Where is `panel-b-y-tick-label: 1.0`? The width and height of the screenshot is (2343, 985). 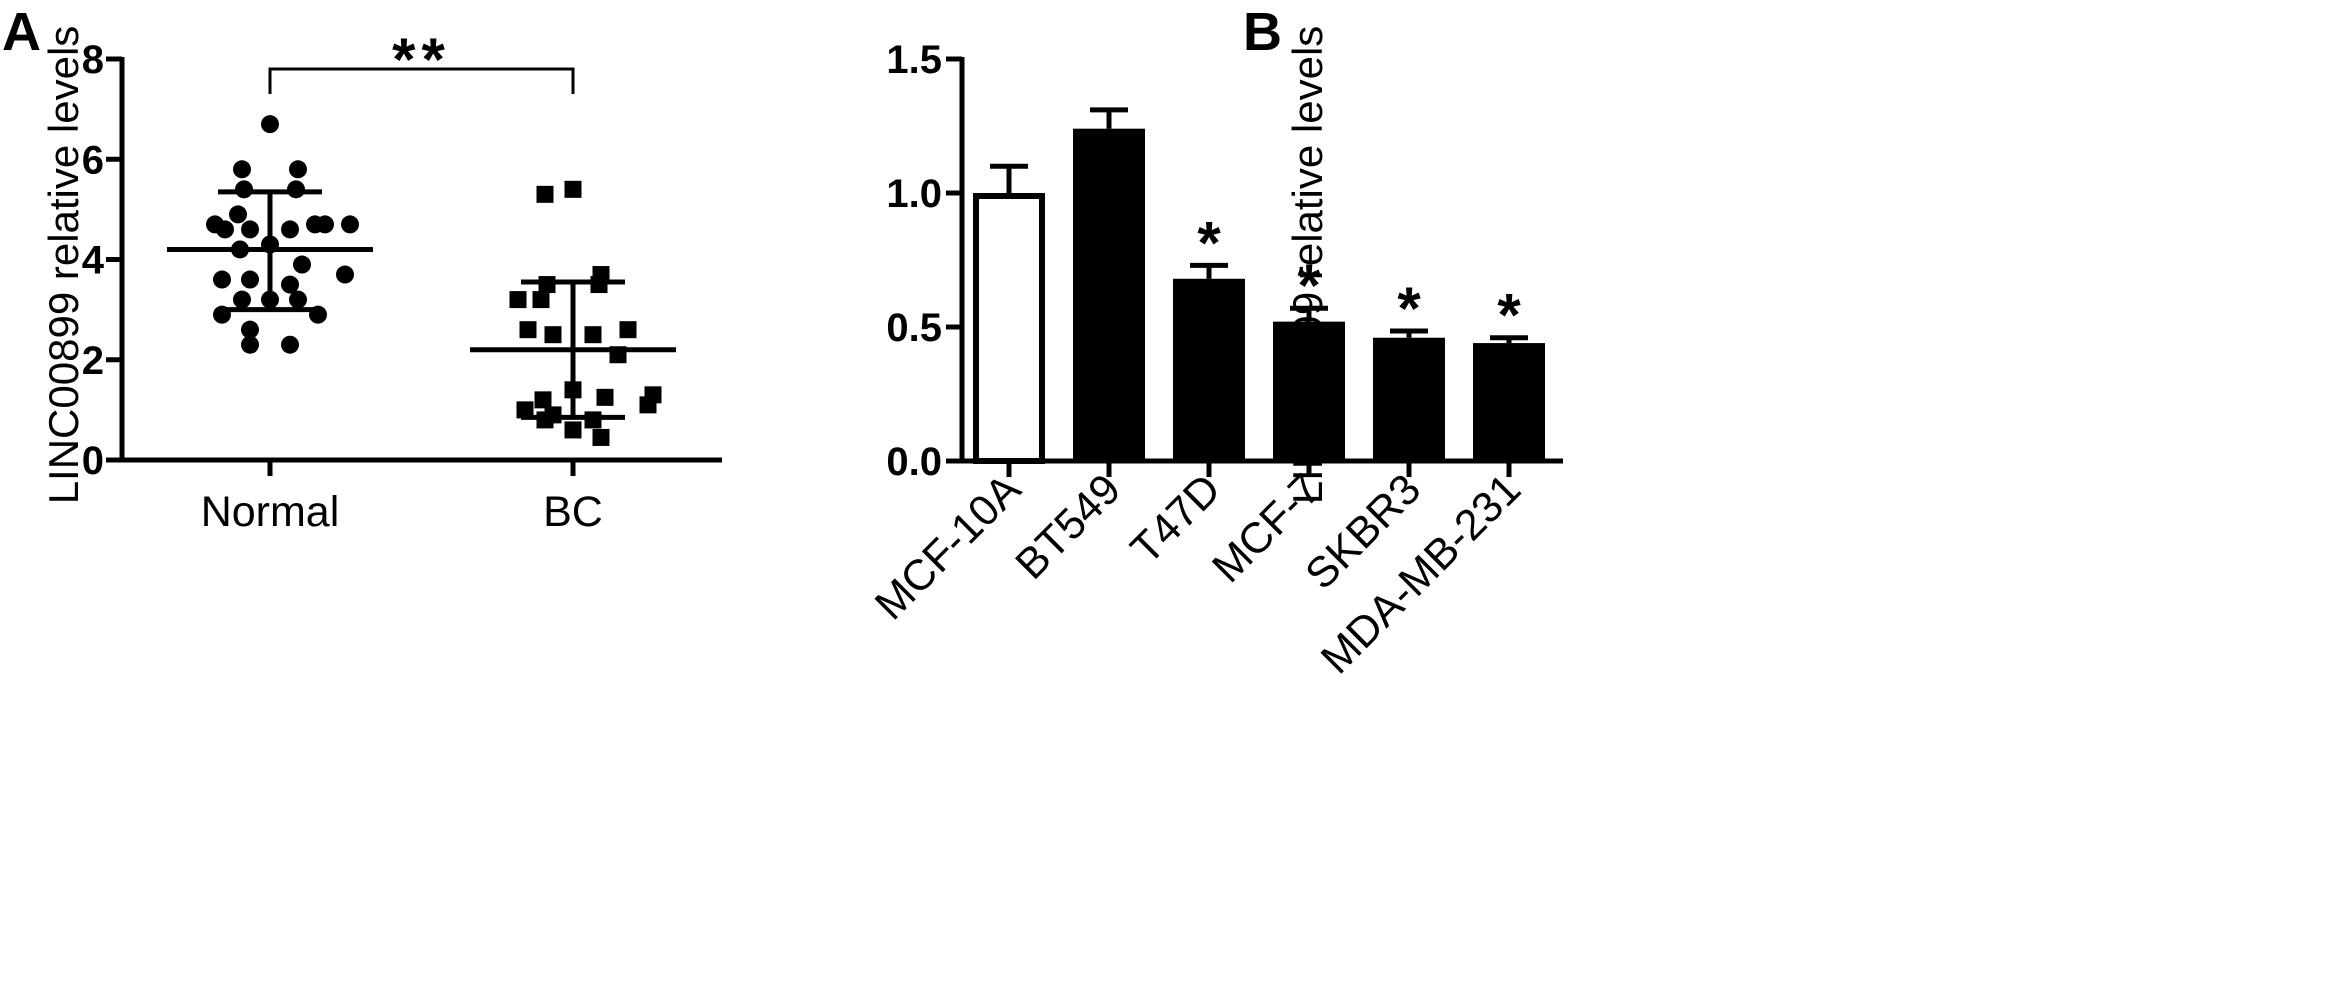
panel-b-y-tick-label: 1.0 is located at coordinates (914, 194).